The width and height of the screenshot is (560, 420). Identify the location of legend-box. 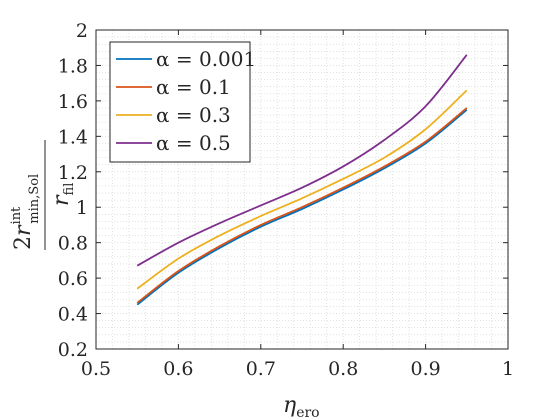
(180, 102).